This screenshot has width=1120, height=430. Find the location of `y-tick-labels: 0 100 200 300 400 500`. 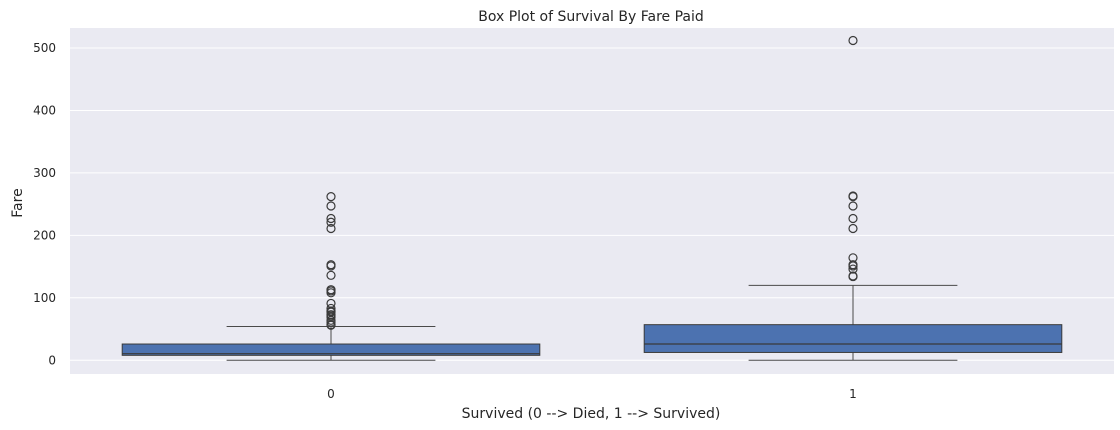

y-tick-labels: 0 100 200 300 400 500 is located at coordinates (44, 204).